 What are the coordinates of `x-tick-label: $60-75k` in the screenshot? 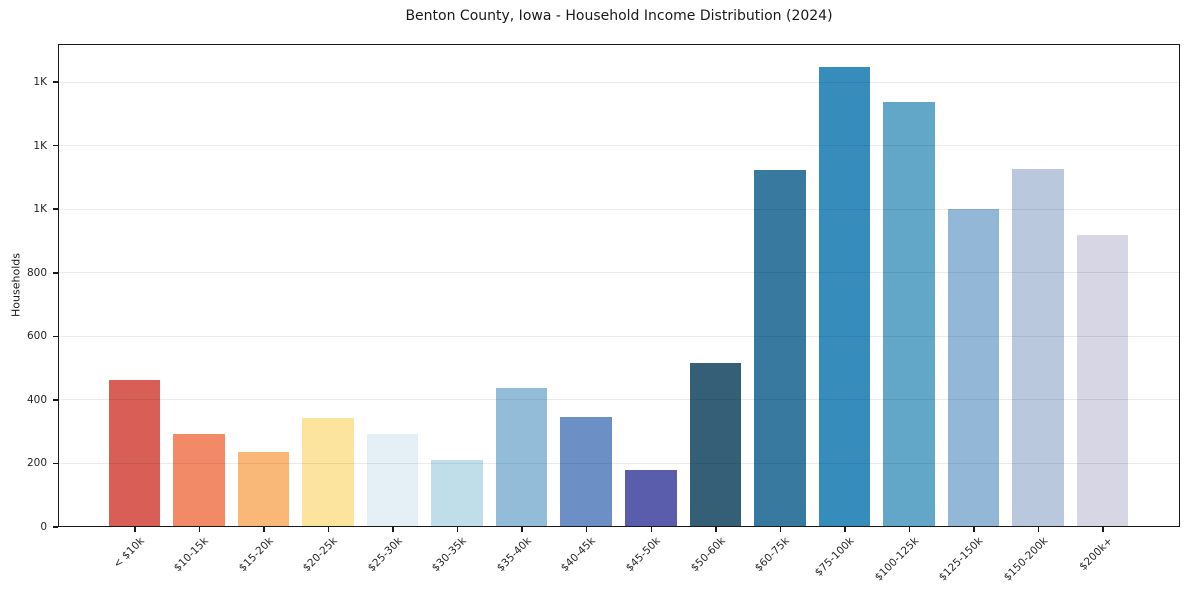 It's located at (772, 555).